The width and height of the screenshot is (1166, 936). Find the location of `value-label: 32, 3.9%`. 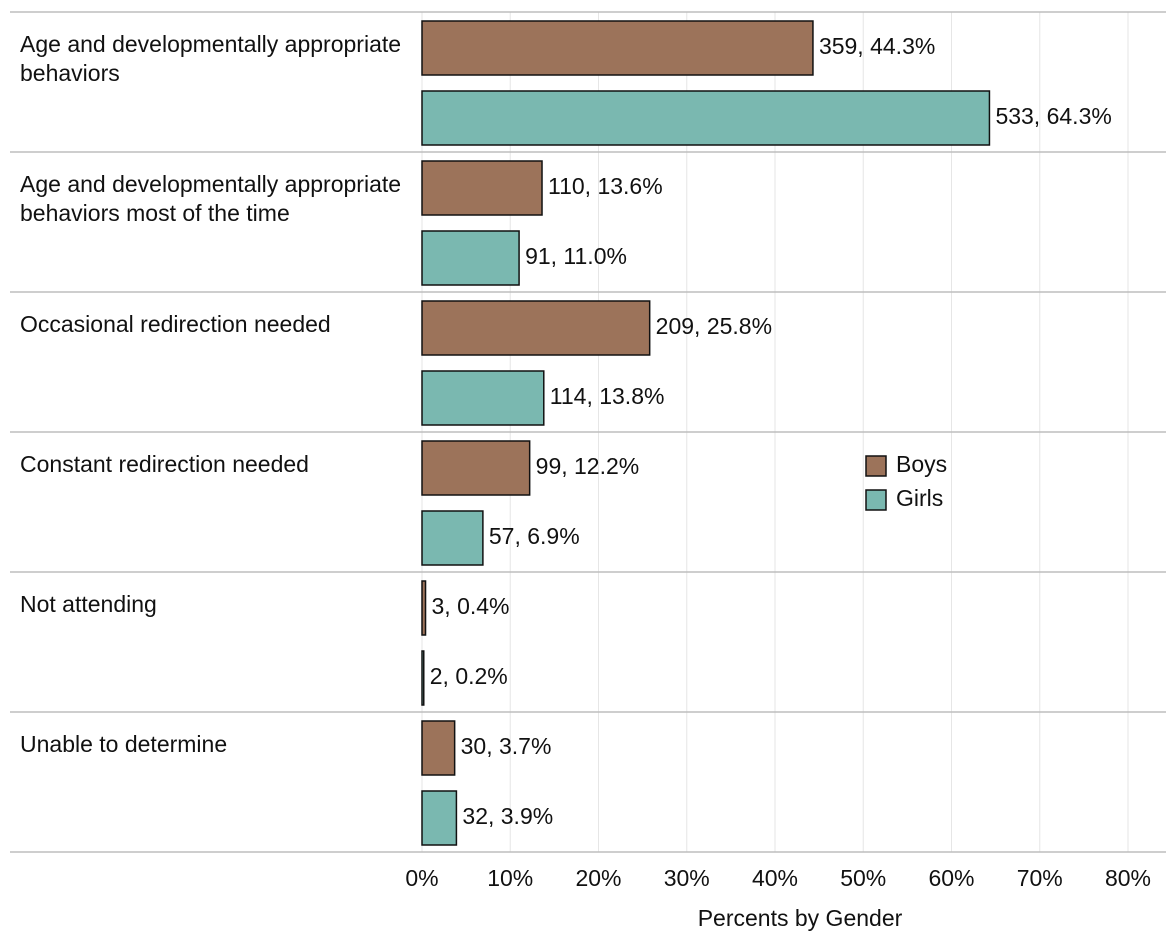

value-label: 32, 3.9% is located at coordinates (507, 816).